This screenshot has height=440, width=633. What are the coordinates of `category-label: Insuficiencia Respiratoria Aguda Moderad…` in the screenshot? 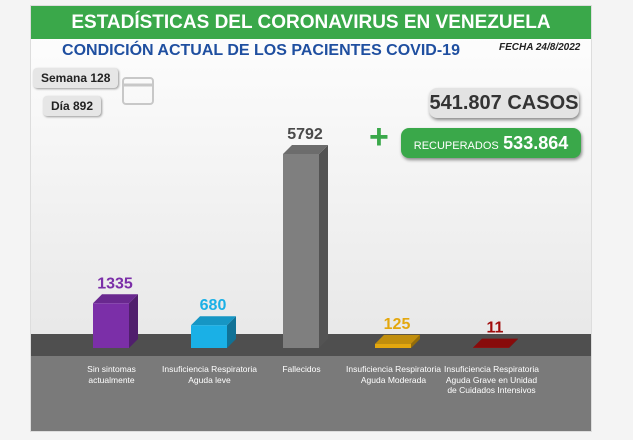 It's located at (393, 374).